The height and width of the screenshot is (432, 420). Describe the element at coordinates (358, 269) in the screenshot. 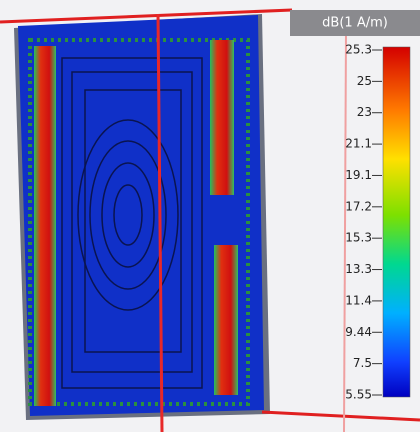

I see `colorbar-tick-label: 13.3` at that location.